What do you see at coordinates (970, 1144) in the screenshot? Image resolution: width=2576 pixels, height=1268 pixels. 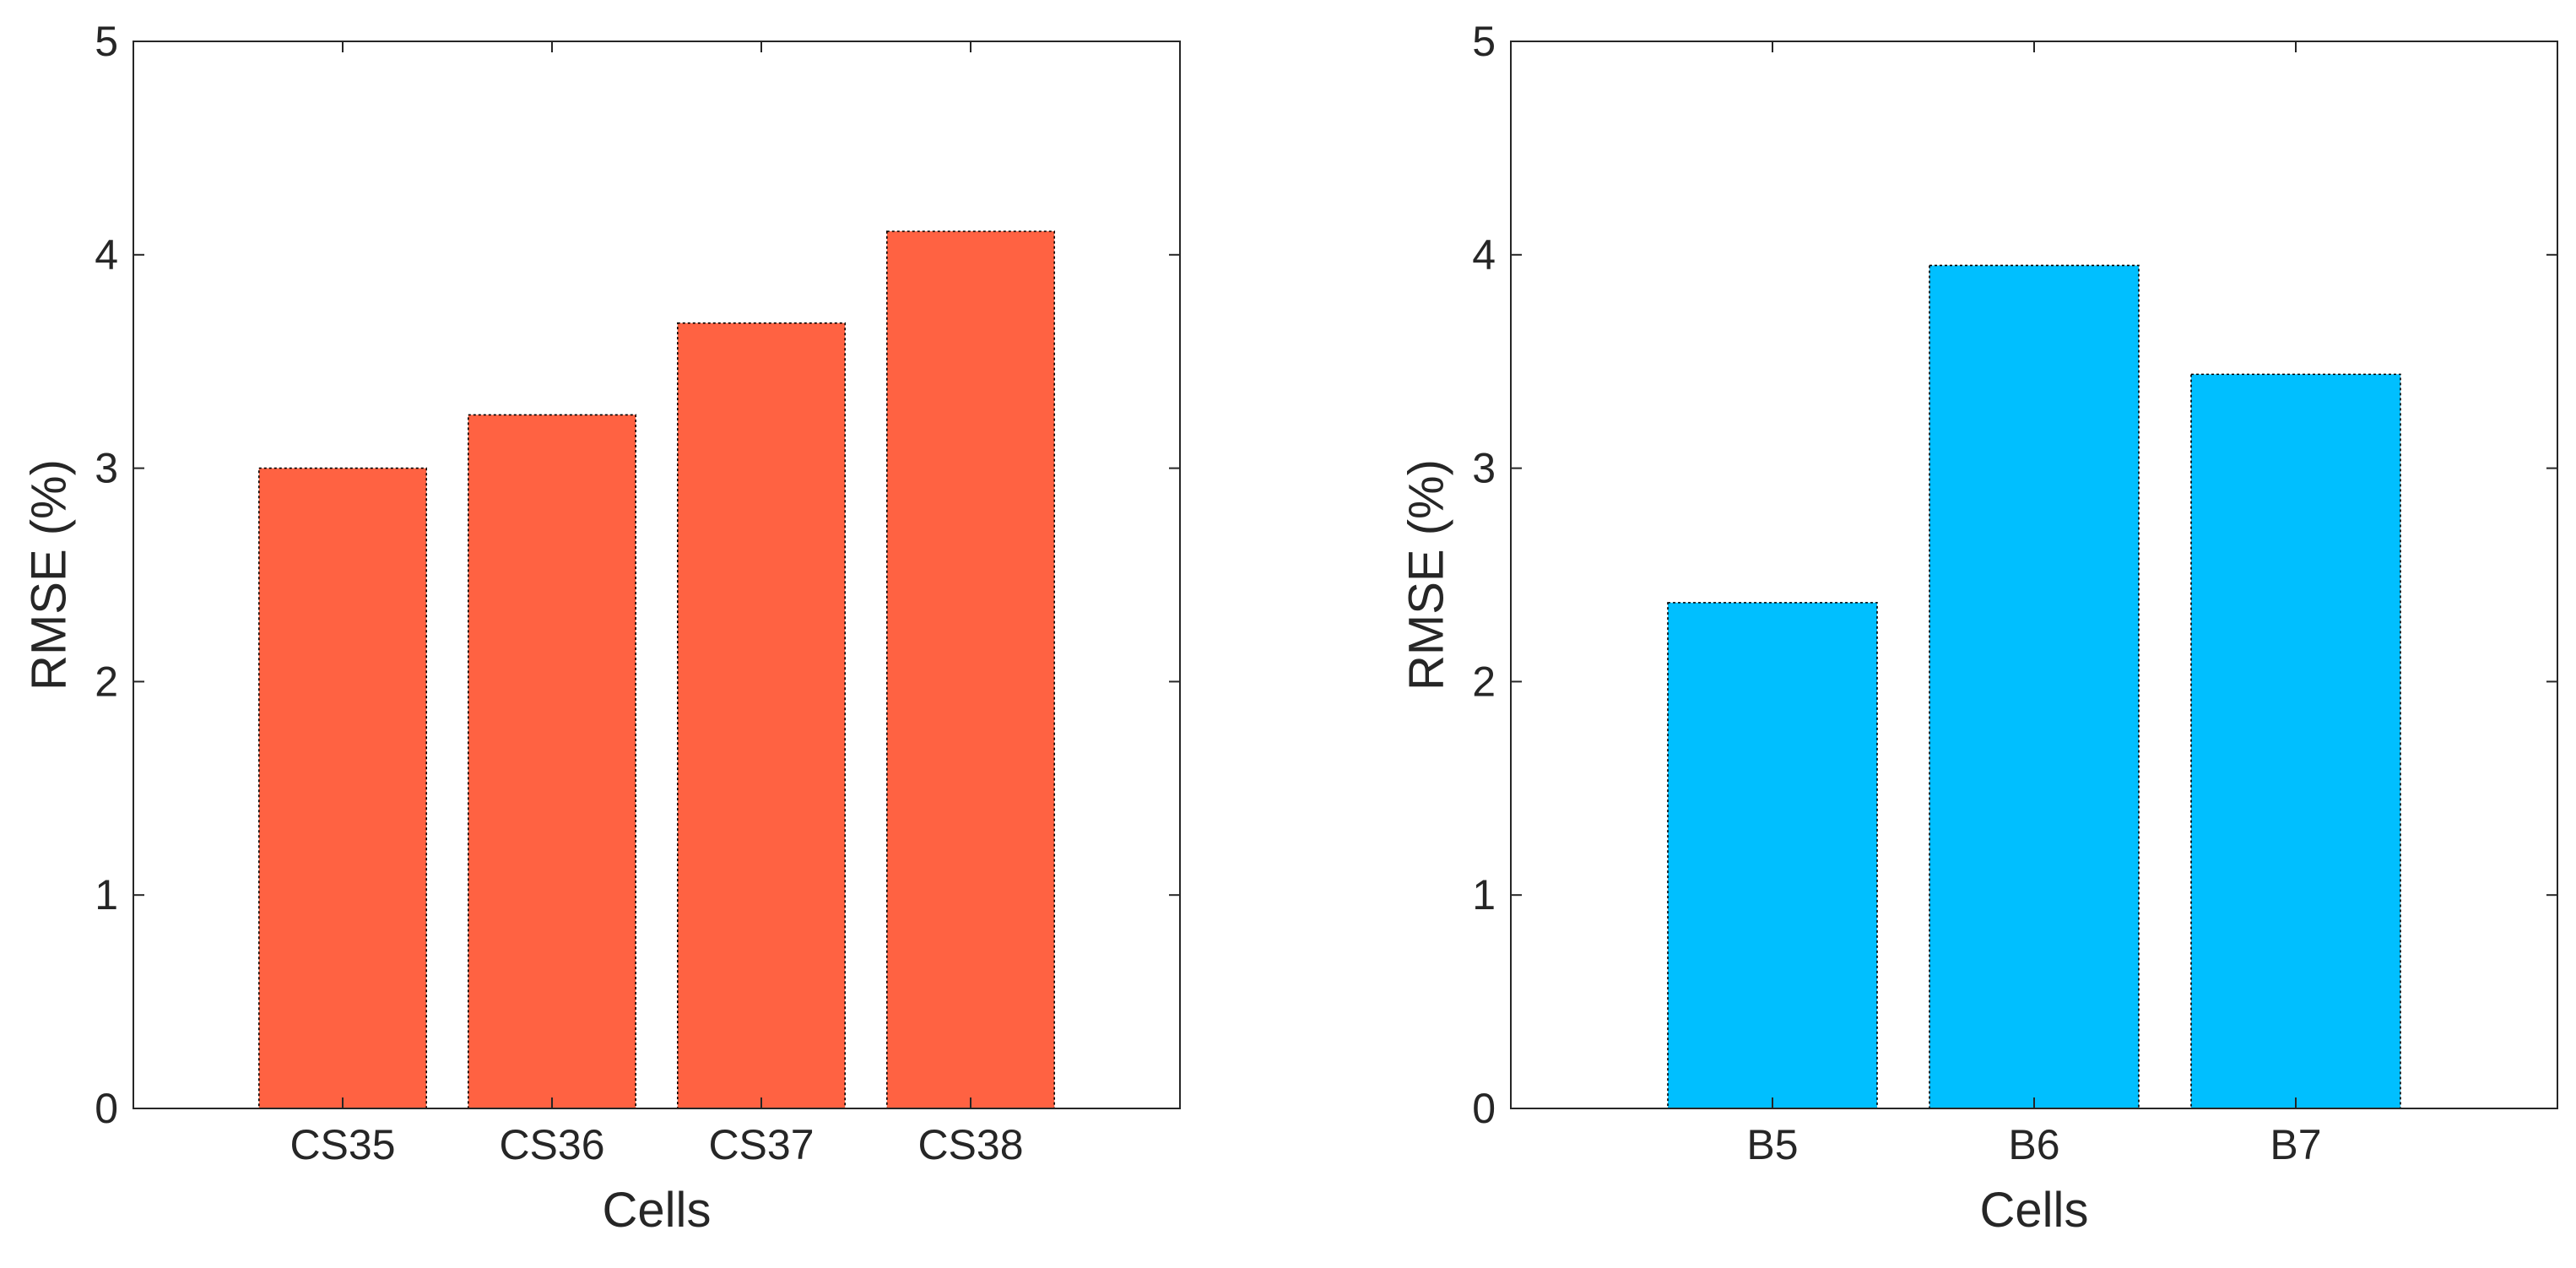 I see `chart-1-xtick-label: CS38` at bounding box center [970, 1144].